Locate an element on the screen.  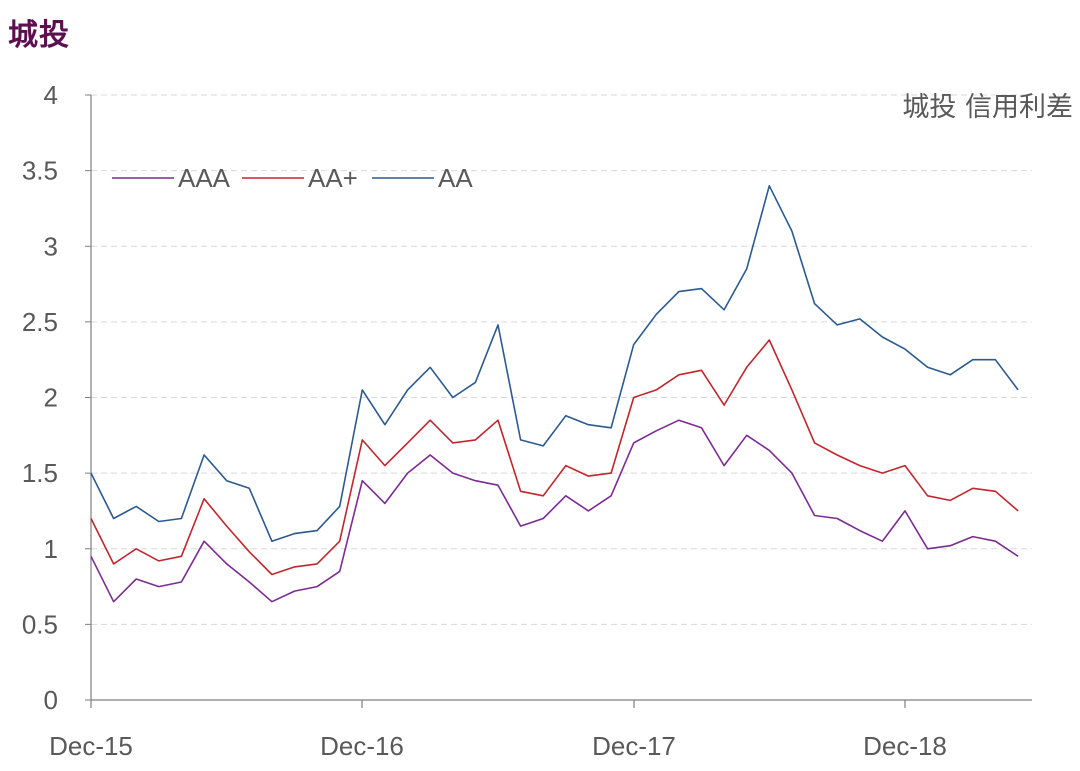
x-tick-label: Dec-18 is located at coordinates (905, 746).